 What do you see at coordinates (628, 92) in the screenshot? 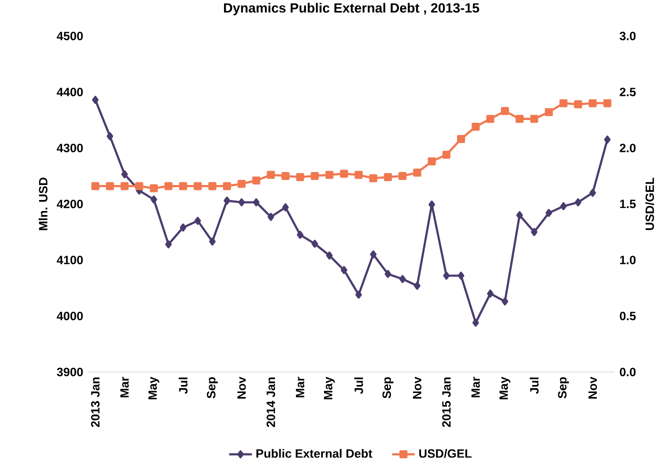
I see `y2-tick-label: 2.5` at bounding box center [628, 92].